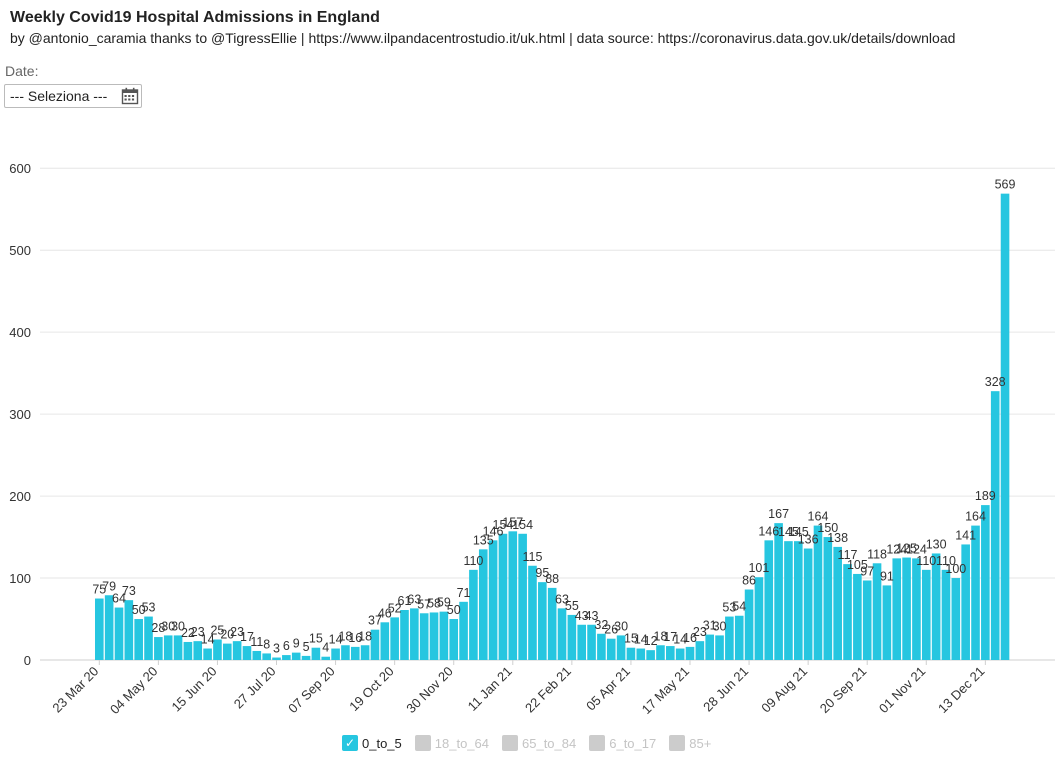 This screenshot has height=770, width=1061. I want to click on data-label: 23, so click(700, 632).